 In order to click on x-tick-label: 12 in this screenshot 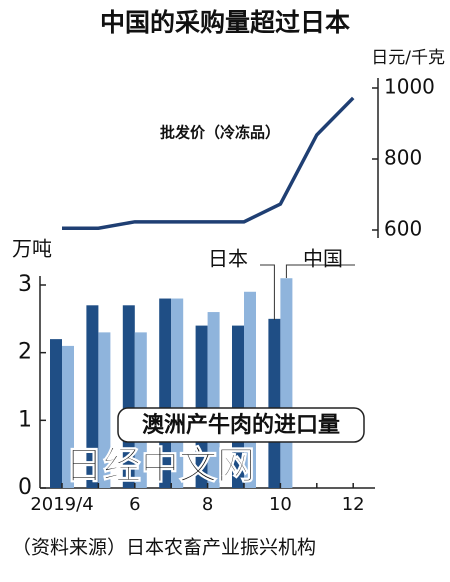, I will do `click(353, 504)`.